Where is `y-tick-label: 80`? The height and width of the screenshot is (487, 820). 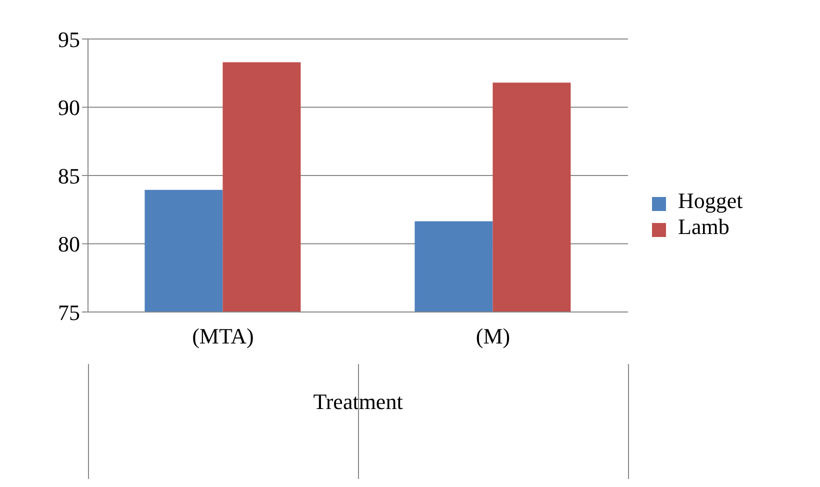
y-tick-label: 80 is located at coordinates (69, 244).